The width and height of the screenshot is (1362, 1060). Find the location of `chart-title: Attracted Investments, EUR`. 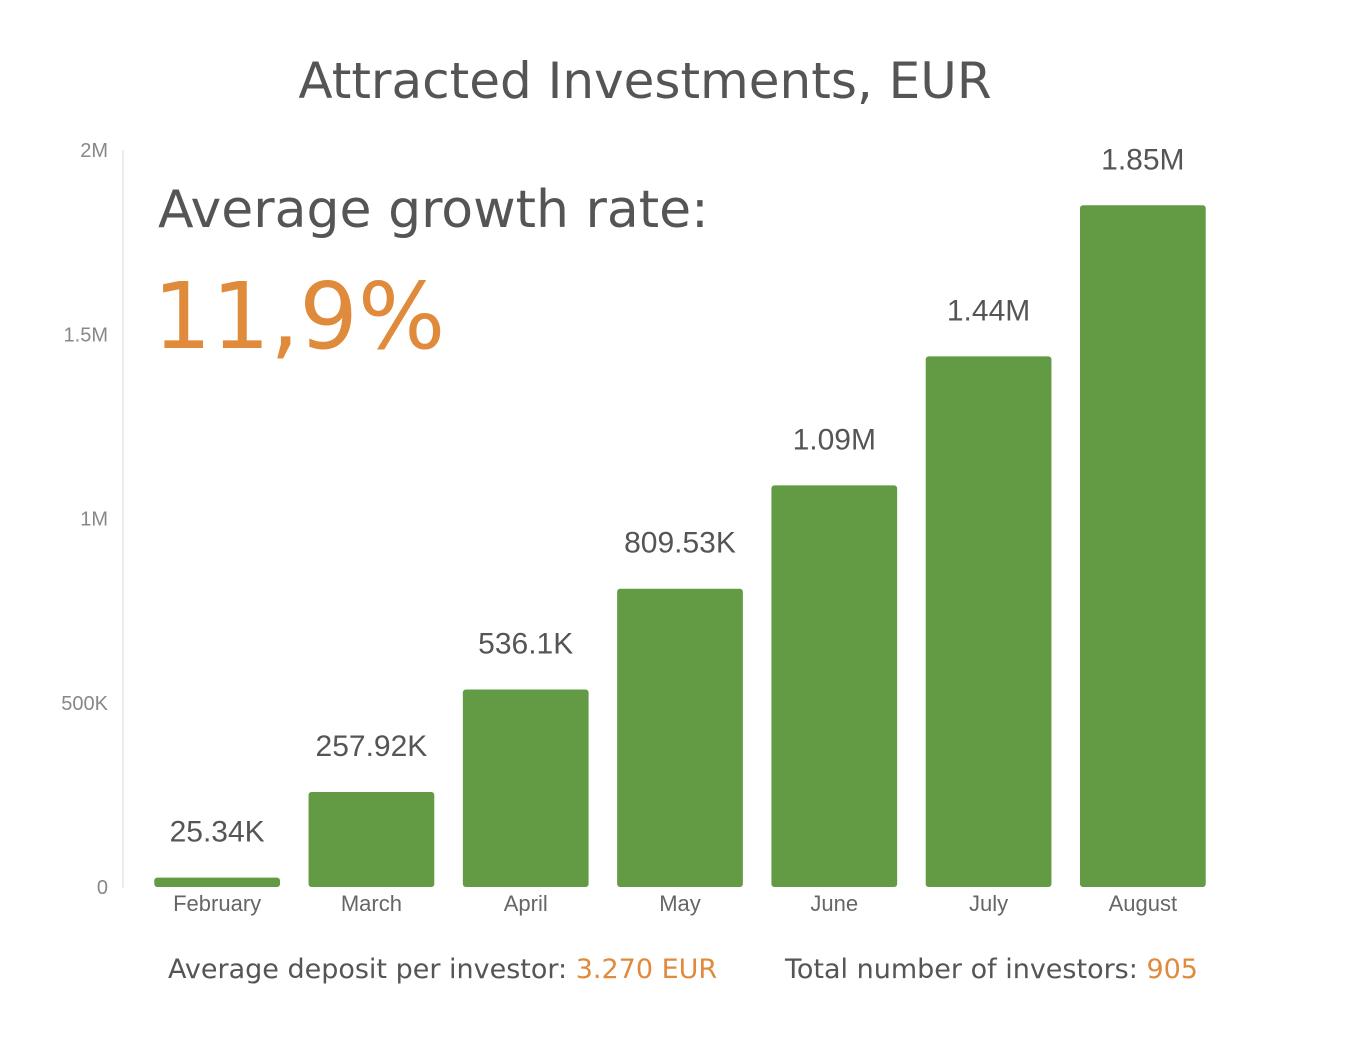

chart-title: Attracted Investments, EUR is located at coordinates (644, 81).